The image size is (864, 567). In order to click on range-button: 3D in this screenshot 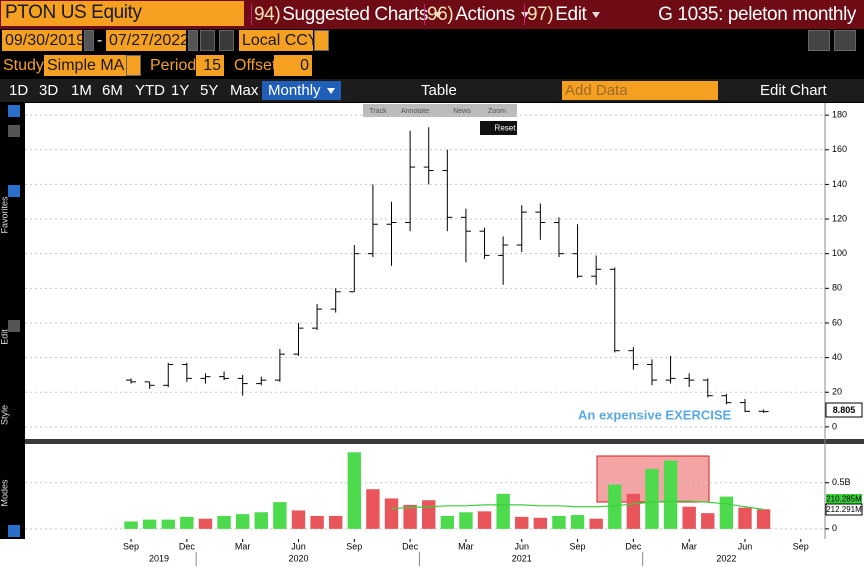, I will do `click(49, 90)`.